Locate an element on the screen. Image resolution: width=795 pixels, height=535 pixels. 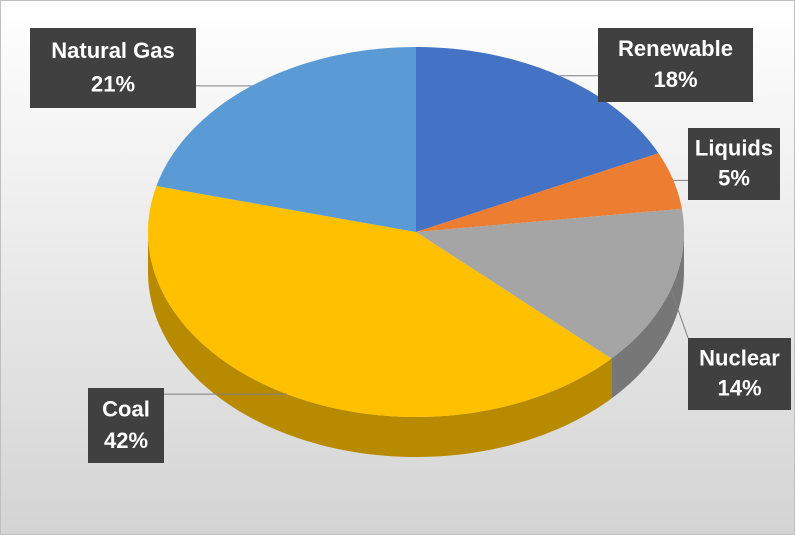
label-value: 21% is located at coordinates (113, 83).